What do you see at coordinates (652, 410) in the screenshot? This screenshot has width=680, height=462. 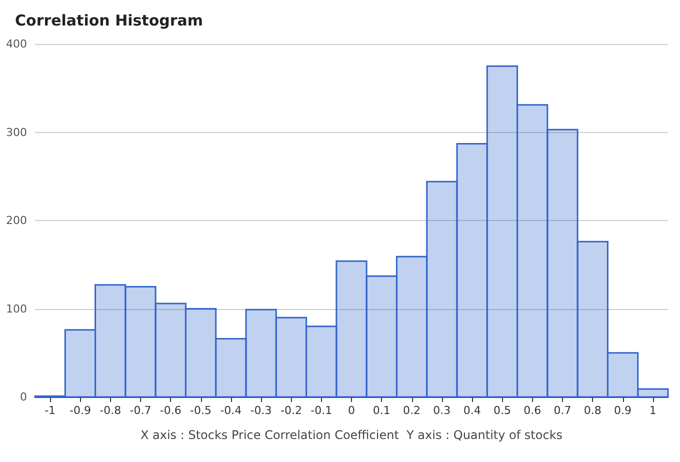 I see `x-tick-label: 1` at bounding box center [652, 410].